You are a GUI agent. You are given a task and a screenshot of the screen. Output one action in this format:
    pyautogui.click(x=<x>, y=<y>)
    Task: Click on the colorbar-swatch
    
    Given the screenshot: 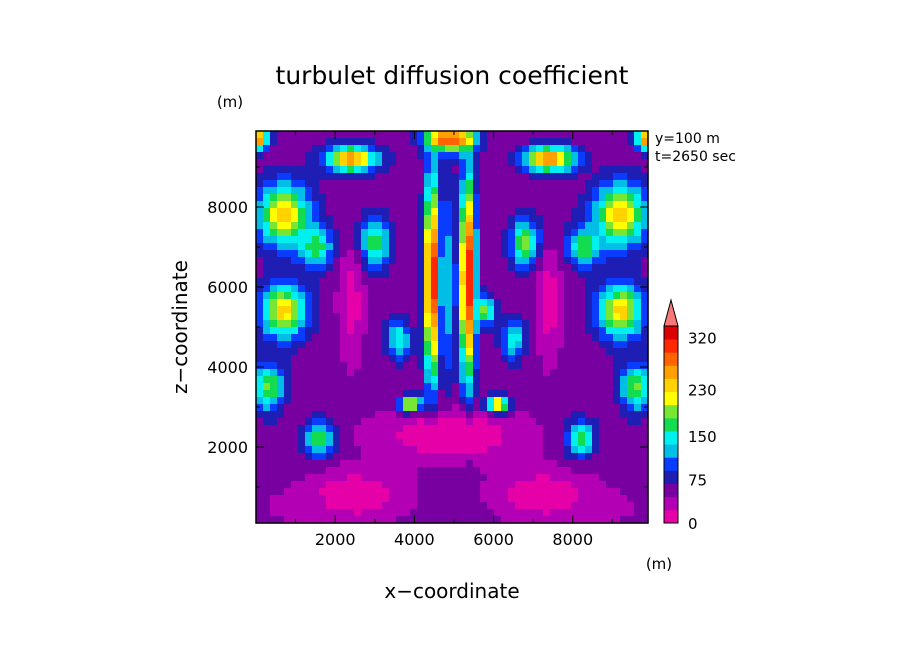 What is the action you would take?
    pyautogui.click(x=671, y=398)
    